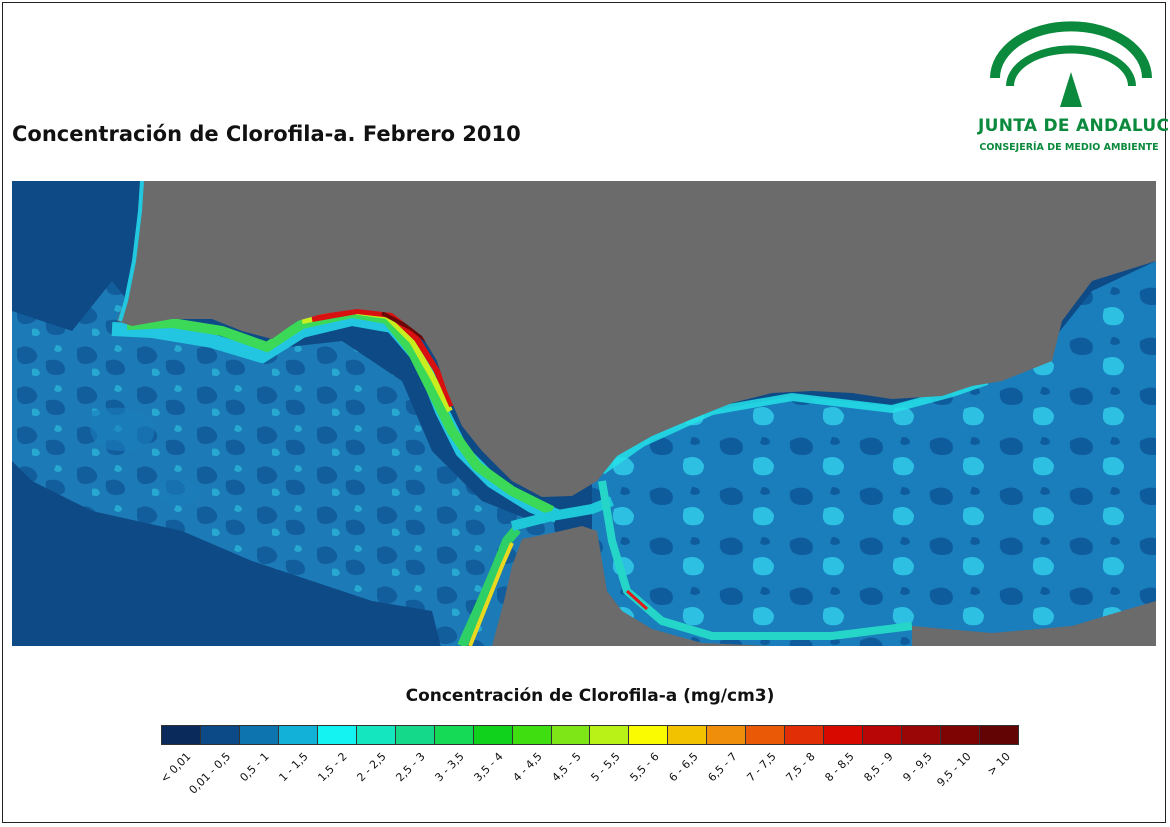 Image resolution: width=1170 pixels, height=827 pixels. I want to click on legend-label-text: 5 - 5,5, so click(605, 767).